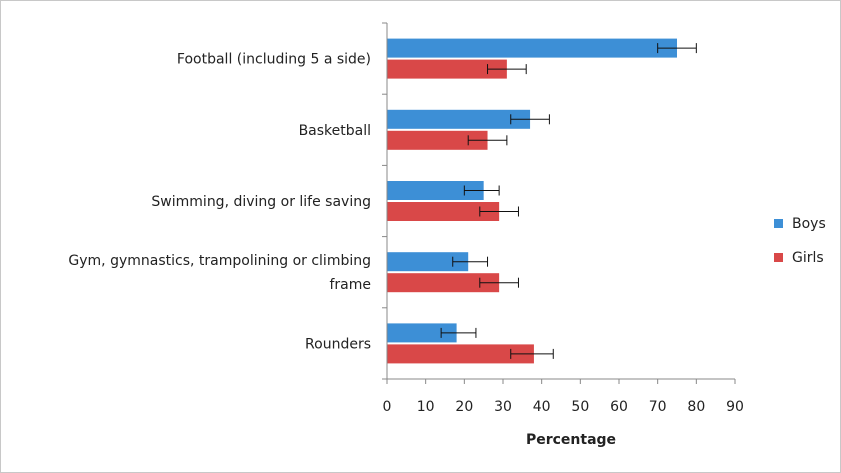 This screenshot has width=841, height=473. I want to click on category-label-0: Football (including 5 a side), so click(274, 60).